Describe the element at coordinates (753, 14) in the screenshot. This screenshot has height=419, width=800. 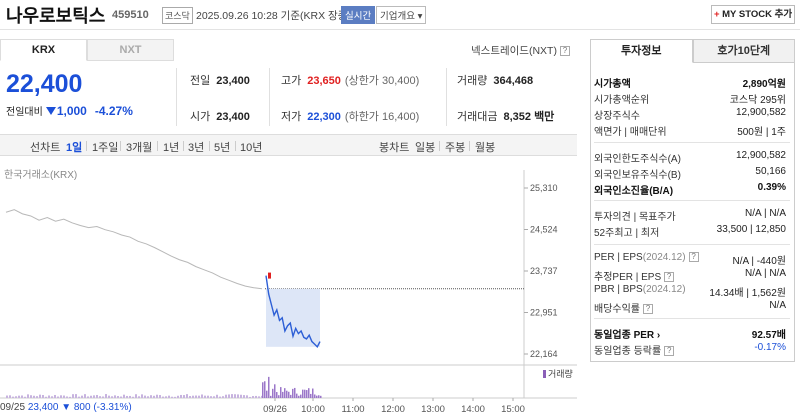
I see `add-mystock-button: + MY STOCK 추가` at that location.